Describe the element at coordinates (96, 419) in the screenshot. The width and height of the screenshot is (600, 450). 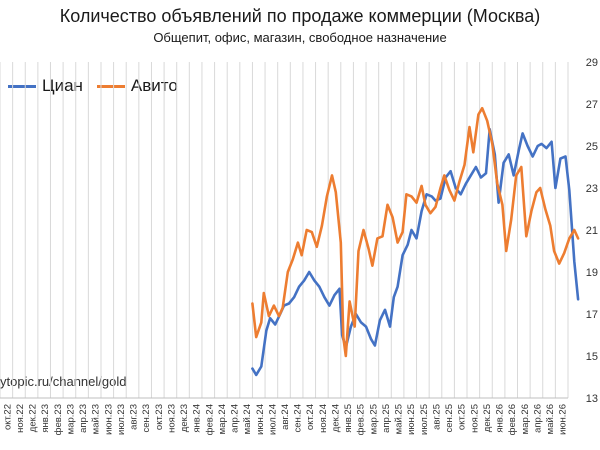
I see `x-tick-label: май.23` at that location.